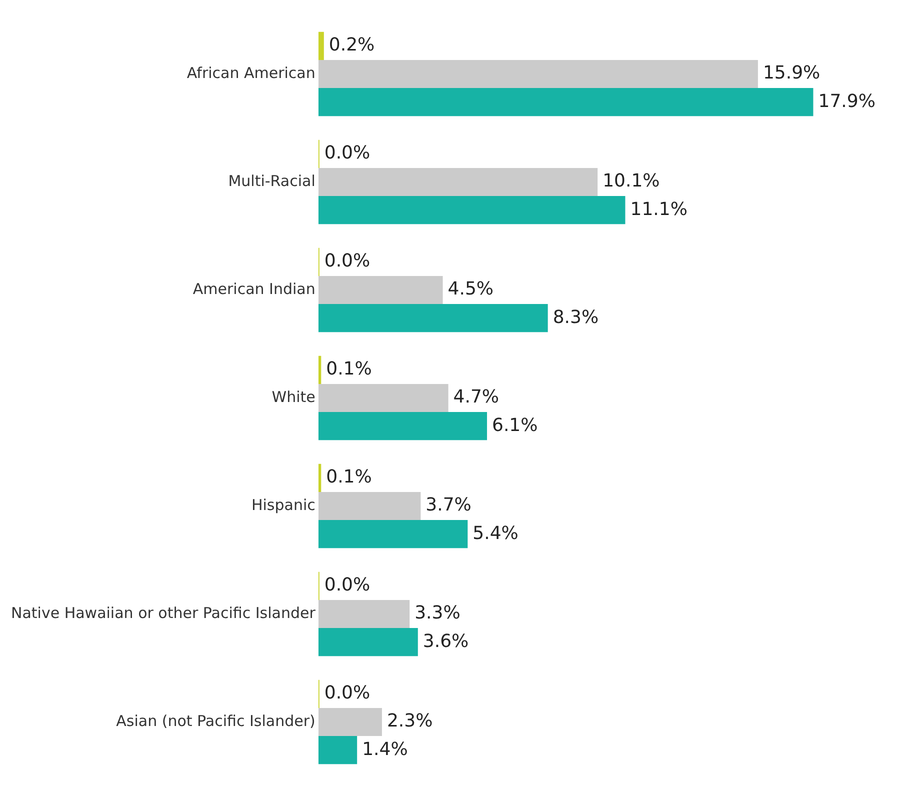 The width and height of the screenshot is (906, 797). What do you see at coordinates (294, 397) in the screenshot?
I see `y-tick-label: White` at bounding box center [294, 397].